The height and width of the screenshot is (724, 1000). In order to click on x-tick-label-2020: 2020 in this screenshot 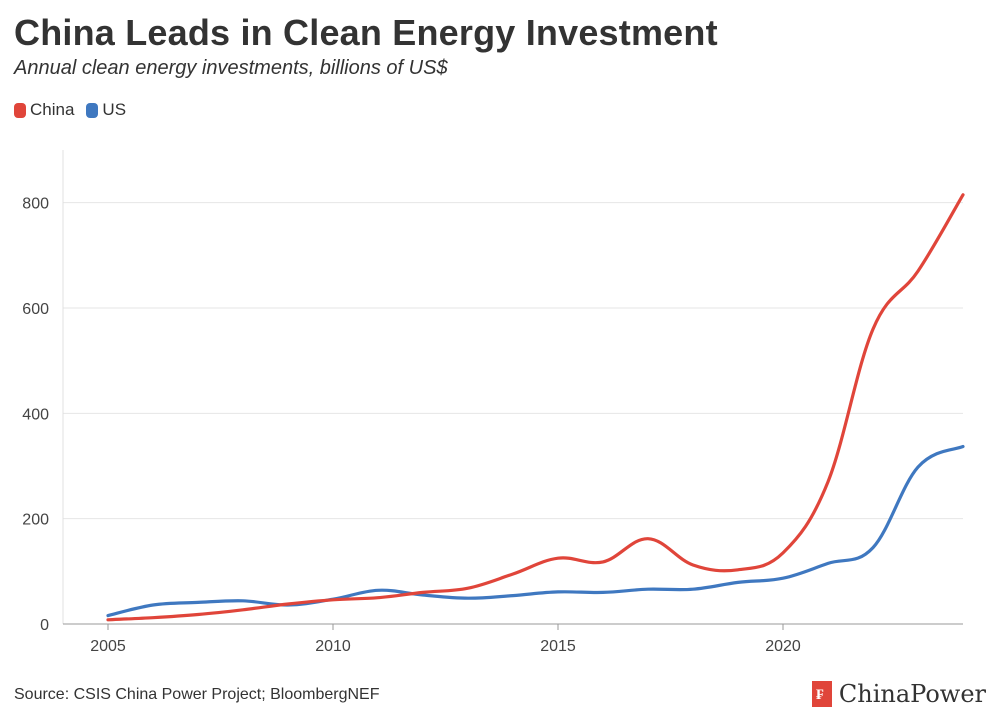, I will do `click(783, 646)`.